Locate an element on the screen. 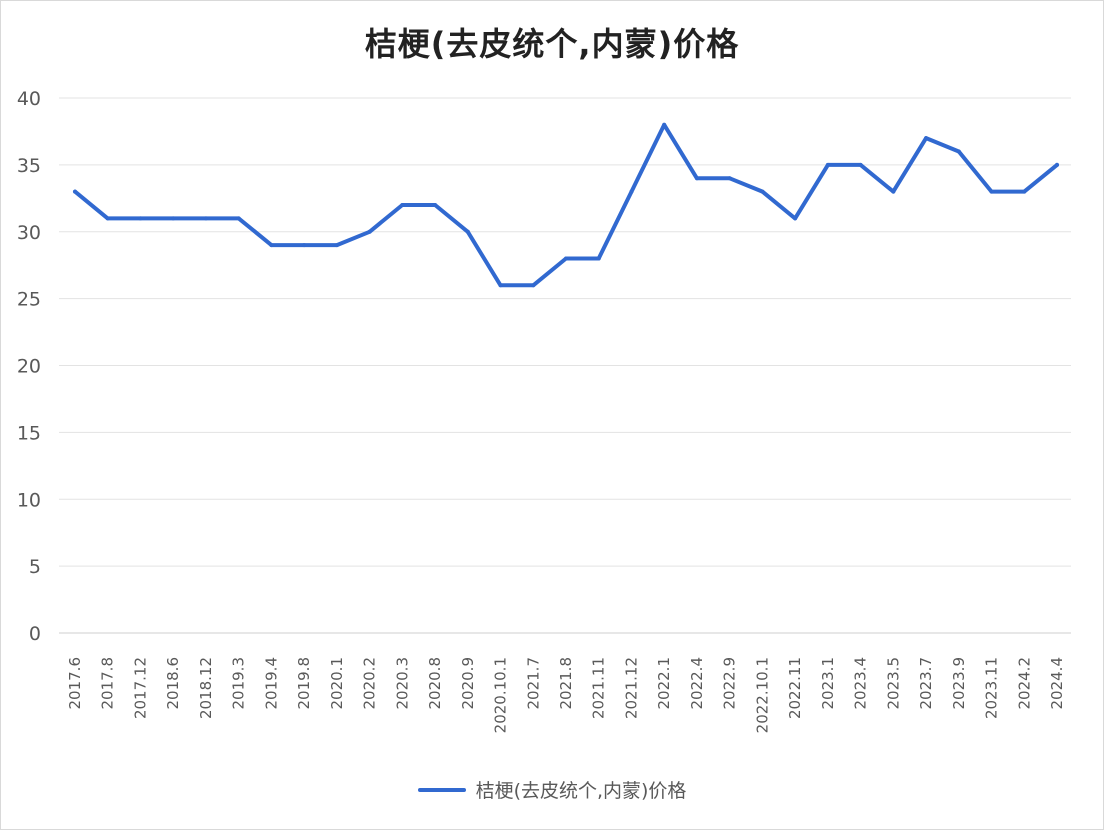 Image resolution: width=1104 pixels, height=830 pixels. x-tick-label: 2019.4 is located at coordinates (271, 683).